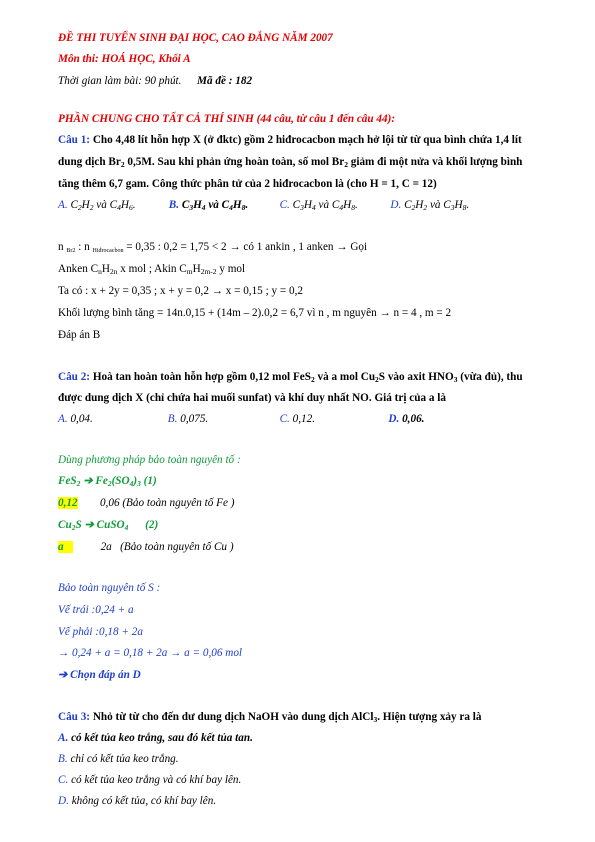 Image resolution: width=595 pixels, height=842 pixels. What do you see at coordinates (67, 481) in the screenshot?
I see `t: FeS` at bounding box center [67, 481].